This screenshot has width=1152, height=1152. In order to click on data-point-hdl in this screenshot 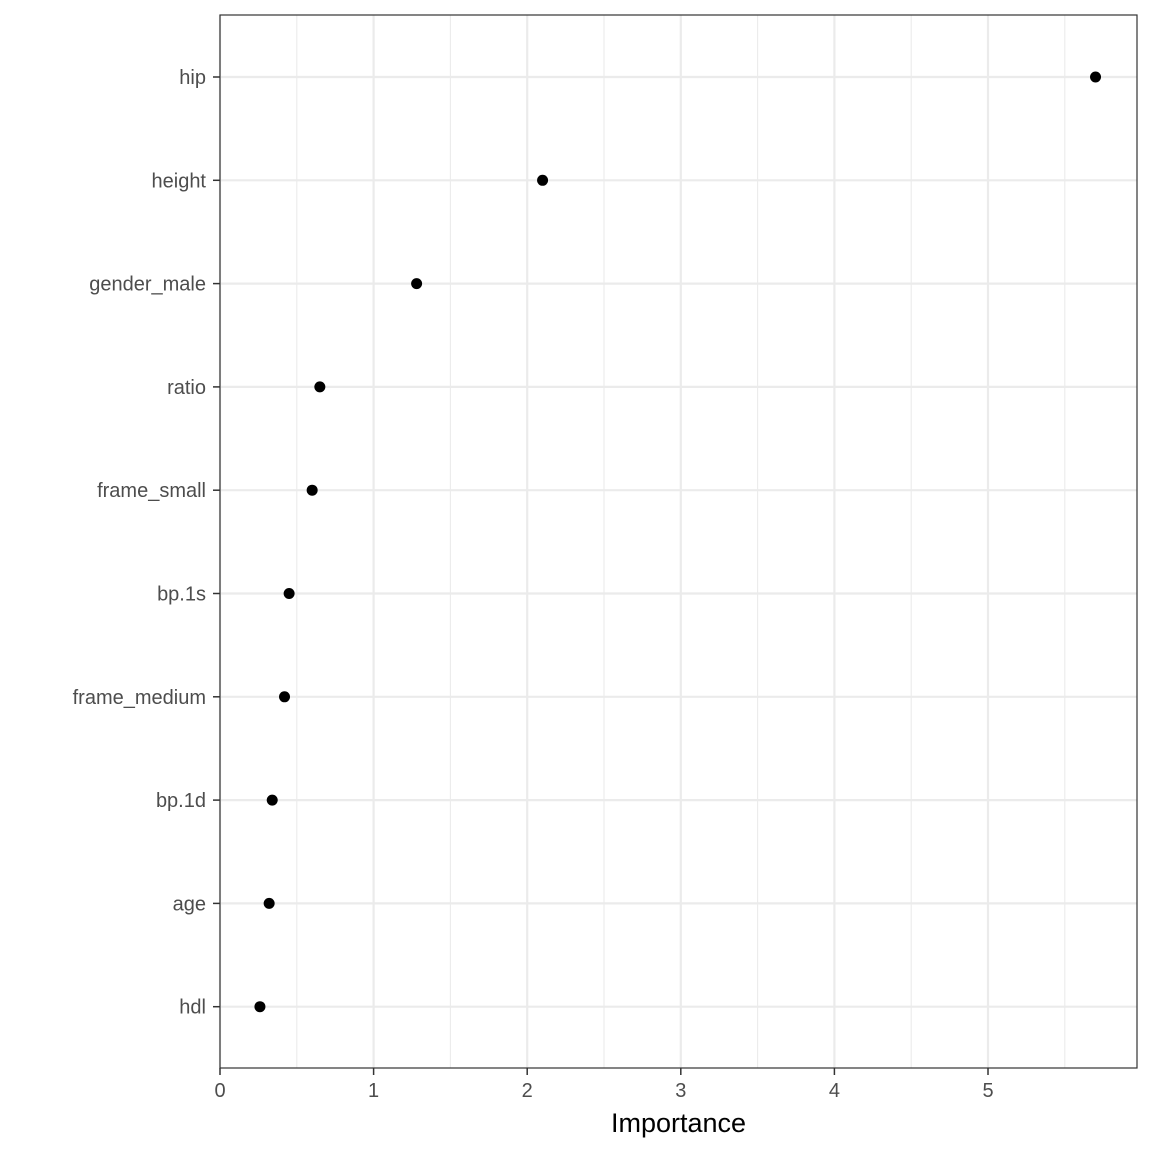, I will do `click(260, 1007)`.